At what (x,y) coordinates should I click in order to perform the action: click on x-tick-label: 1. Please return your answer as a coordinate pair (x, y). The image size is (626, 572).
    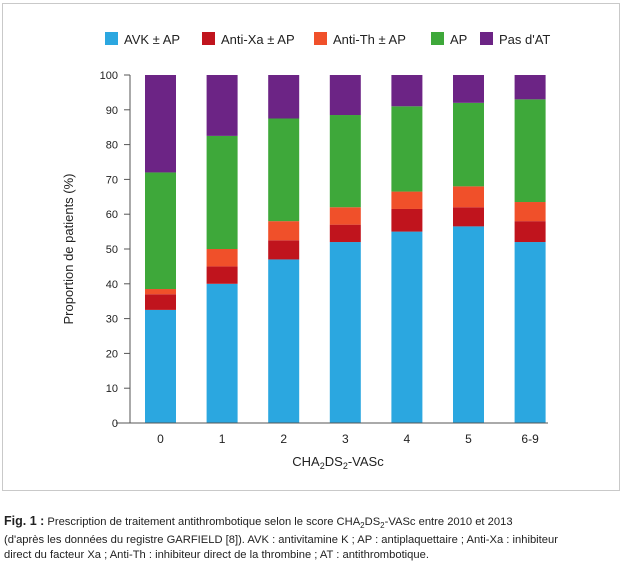
    Looking at the image, I should click on (222, 439).